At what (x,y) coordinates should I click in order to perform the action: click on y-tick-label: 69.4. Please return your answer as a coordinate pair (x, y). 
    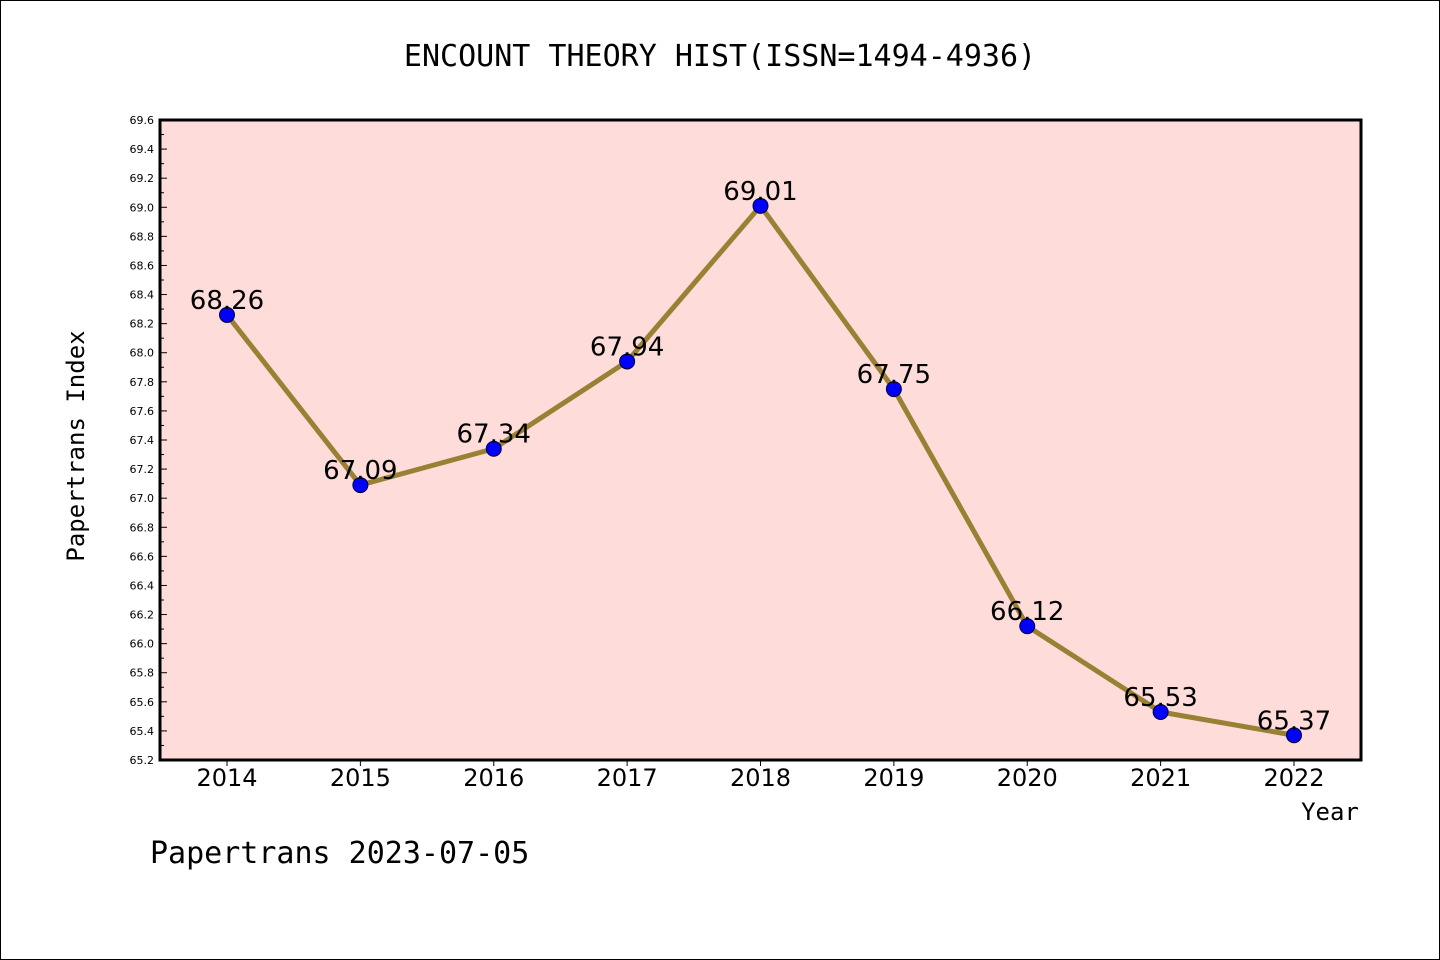
    Looking at the image, I should click on (142, 149).